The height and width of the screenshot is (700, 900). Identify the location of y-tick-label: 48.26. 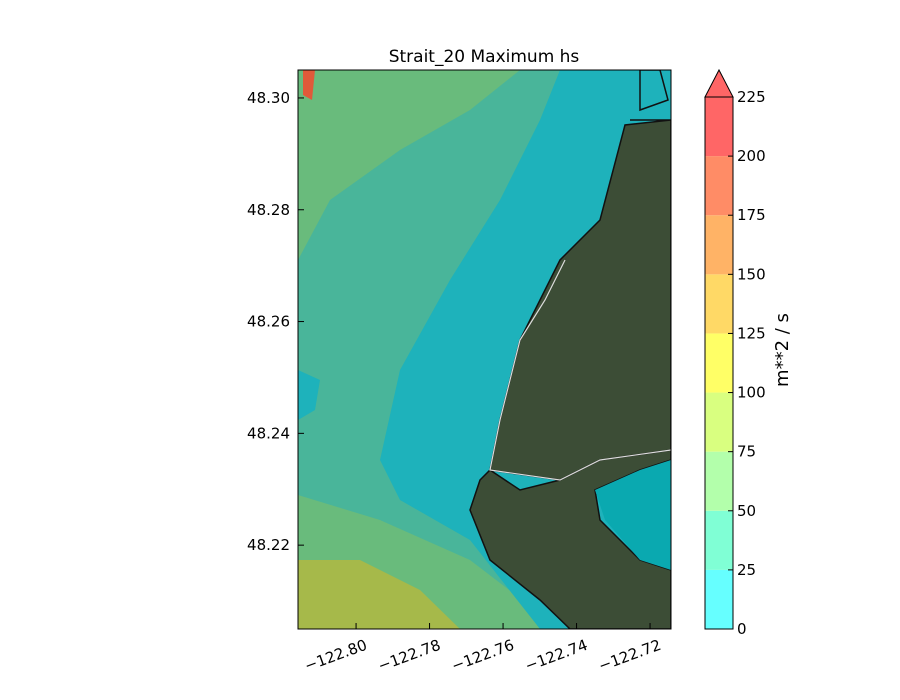
(268, 322).